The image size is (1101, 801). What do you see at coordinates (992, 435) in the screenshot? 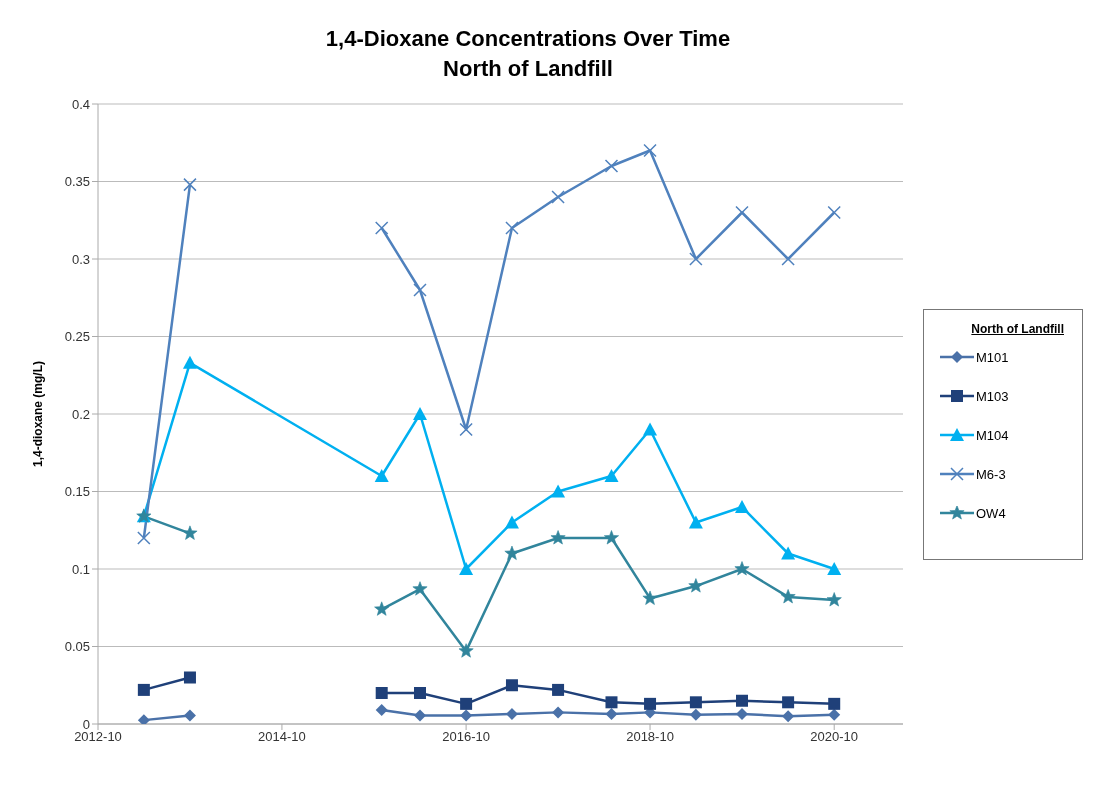
I see `legend-label: M104` at bounding box center [992, 435].